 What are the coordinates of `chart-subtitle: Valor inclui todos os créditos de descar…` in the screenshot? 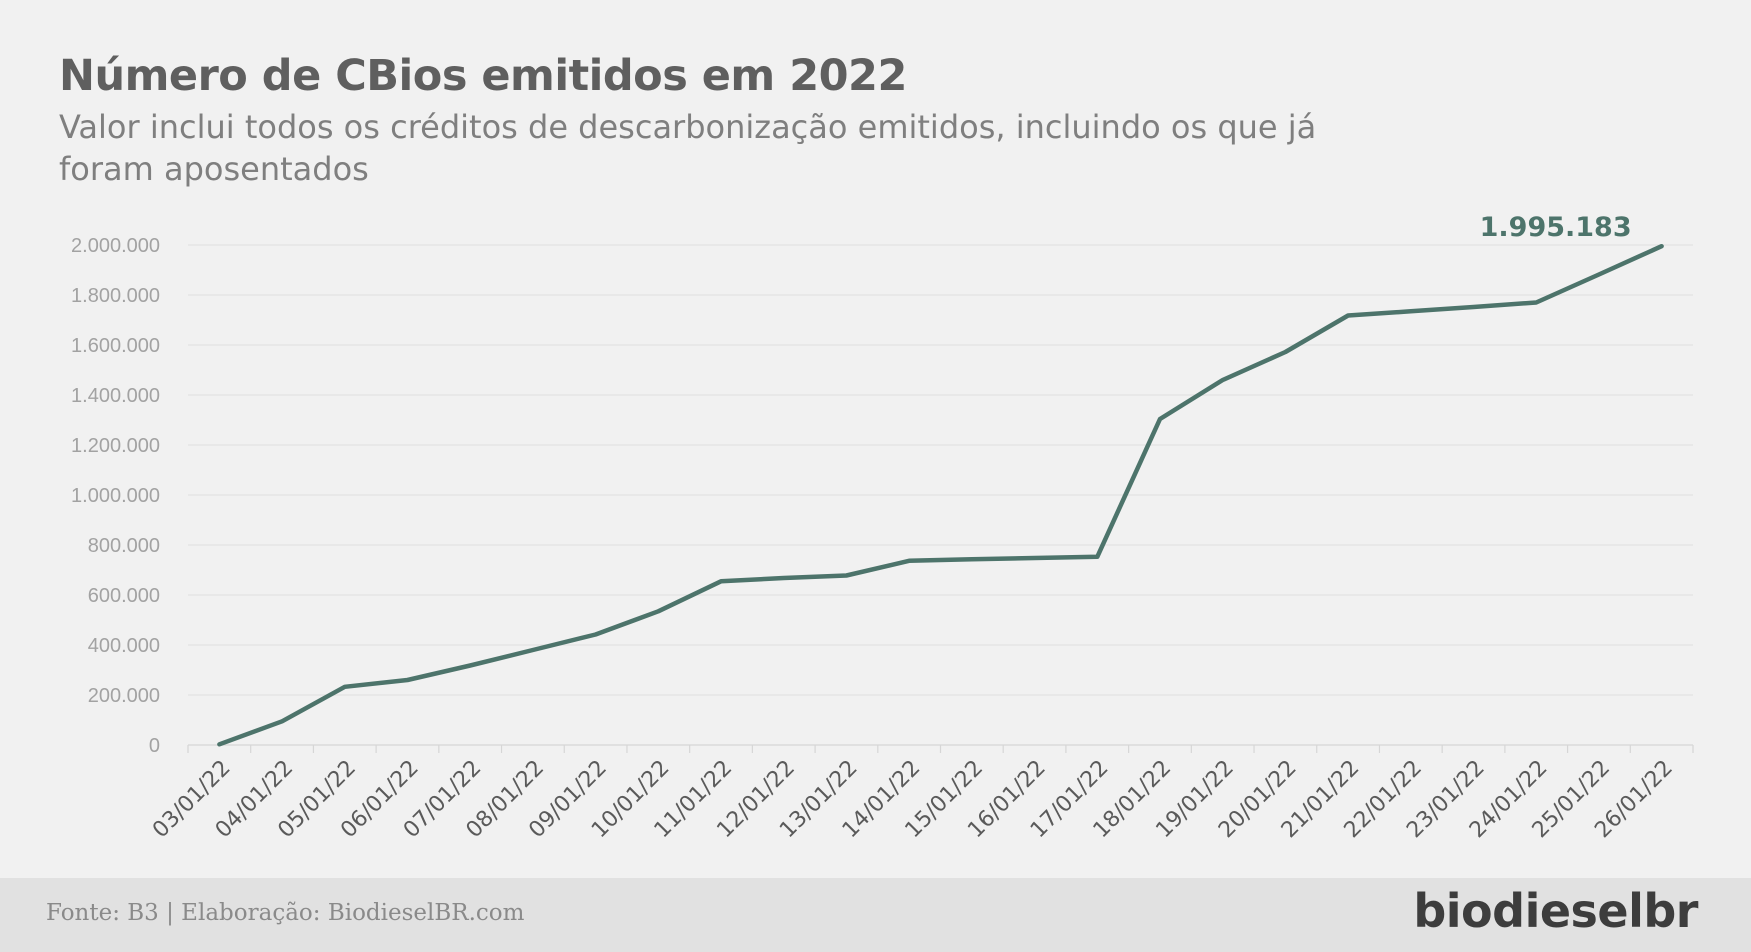 It's located at (688, 148).